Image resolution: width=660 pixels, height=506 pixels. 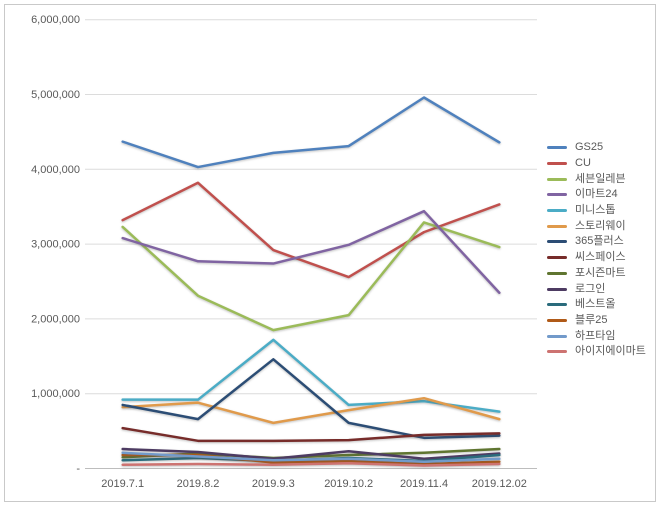 I want to click on legend-item: 이마트24, so click(x=596, y=195).